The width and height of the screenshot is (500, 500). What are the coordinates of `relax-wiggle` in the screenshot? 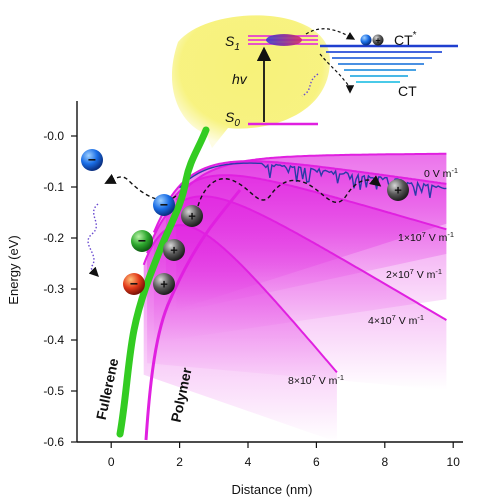 It's located at (310, 85).